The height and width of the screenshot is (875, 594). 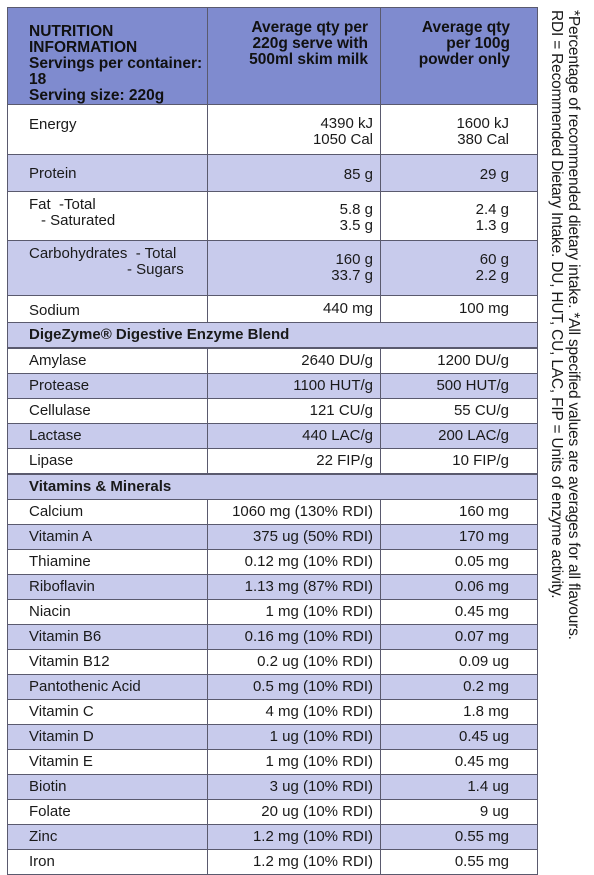 What do you see at coordinates (107, 411) in the screenshot?
I see `row-label: Cellulase` at bounding box center [107, 411].